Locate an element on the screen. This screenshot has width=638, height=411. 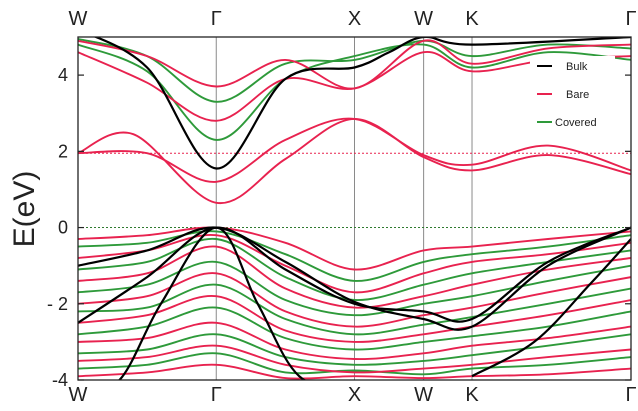
legend-label-covered: Covered is located at coordinates (576, 123).